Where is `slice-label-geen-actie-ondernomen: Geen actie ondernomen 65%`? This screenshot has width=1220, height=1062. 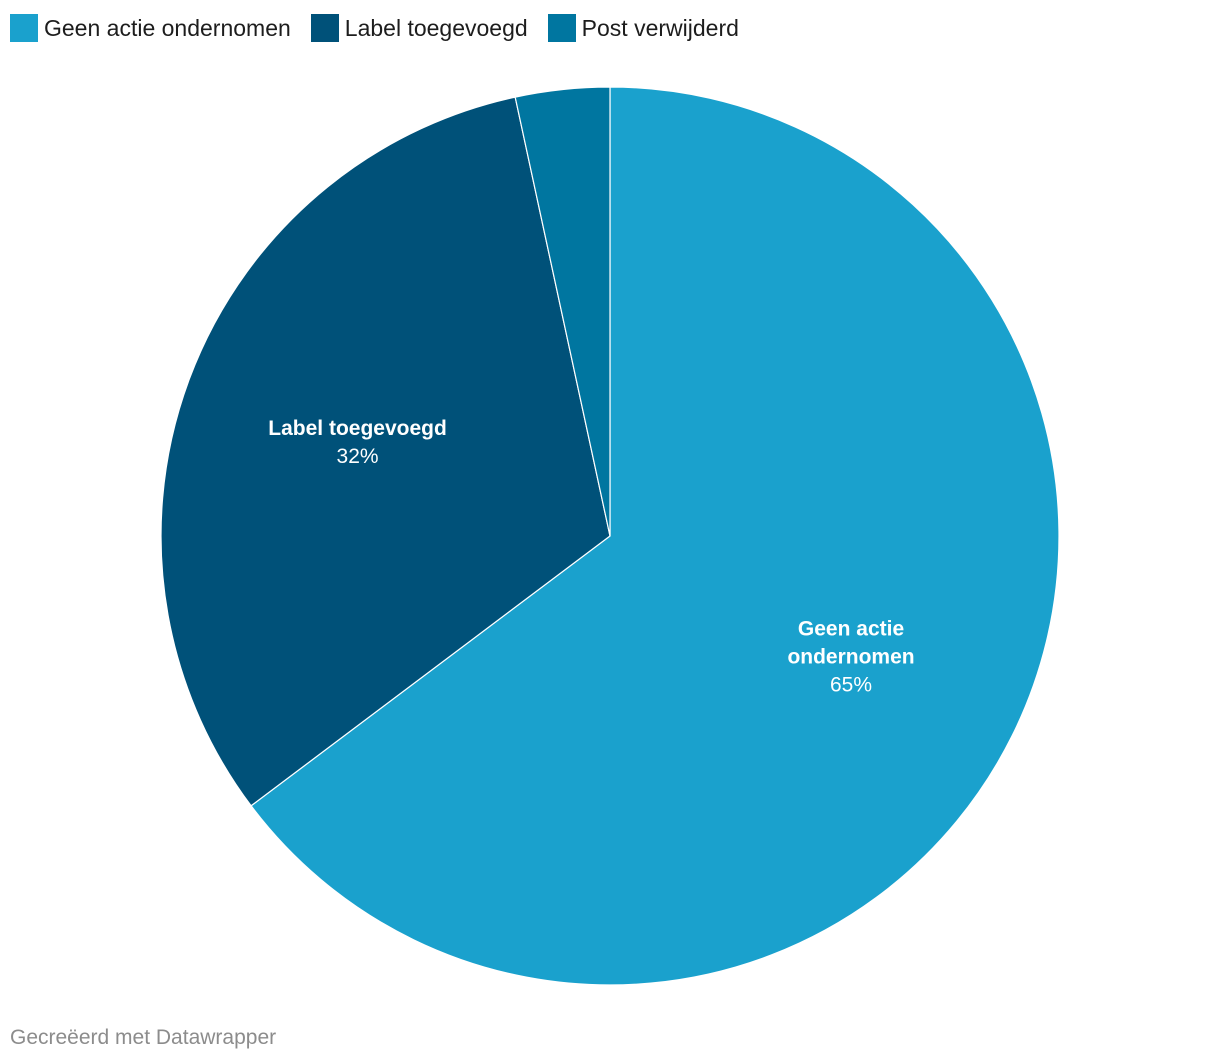
slice-label-geen-actie-ondernomen: Geen actie ondernomen 65% is located at coordinates (850, 656).